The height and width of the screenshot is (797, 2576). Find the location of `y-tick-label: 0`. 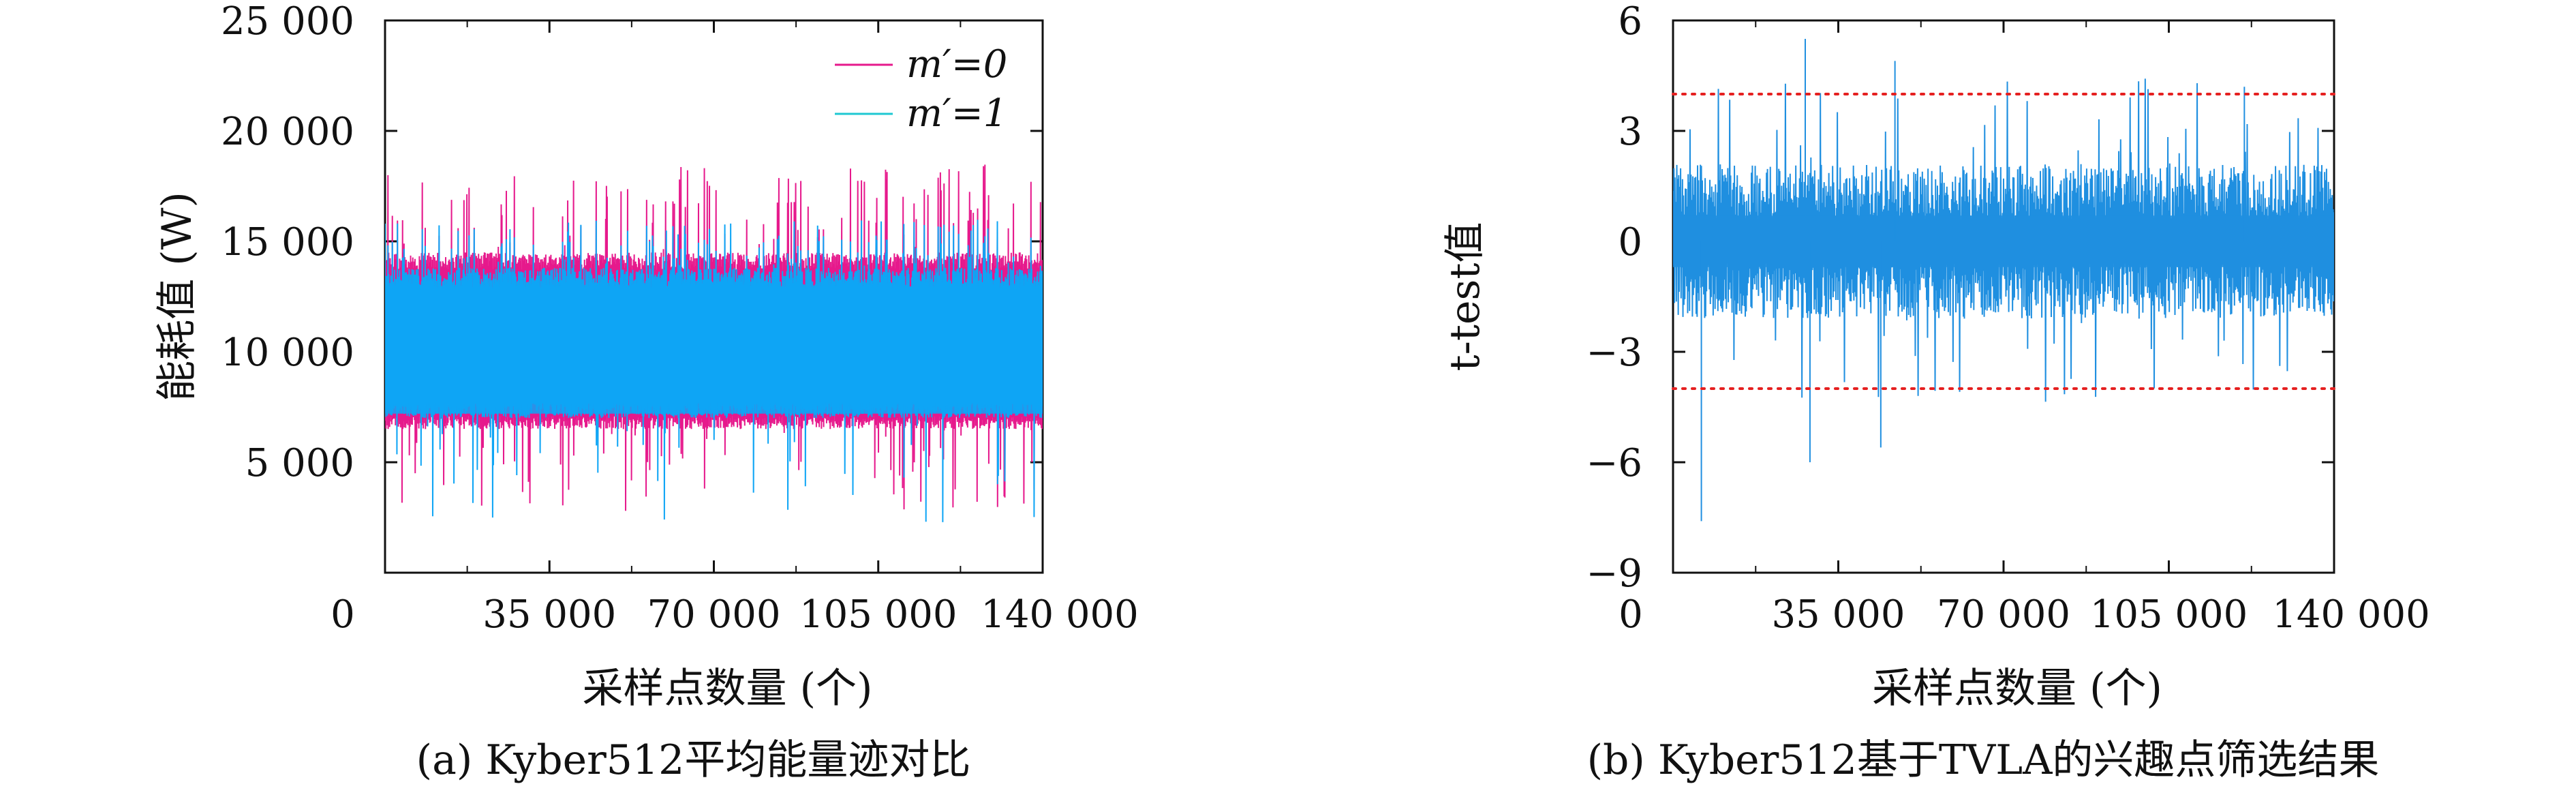

y-tick-label: 0 is located at coordinates (1630, 242).